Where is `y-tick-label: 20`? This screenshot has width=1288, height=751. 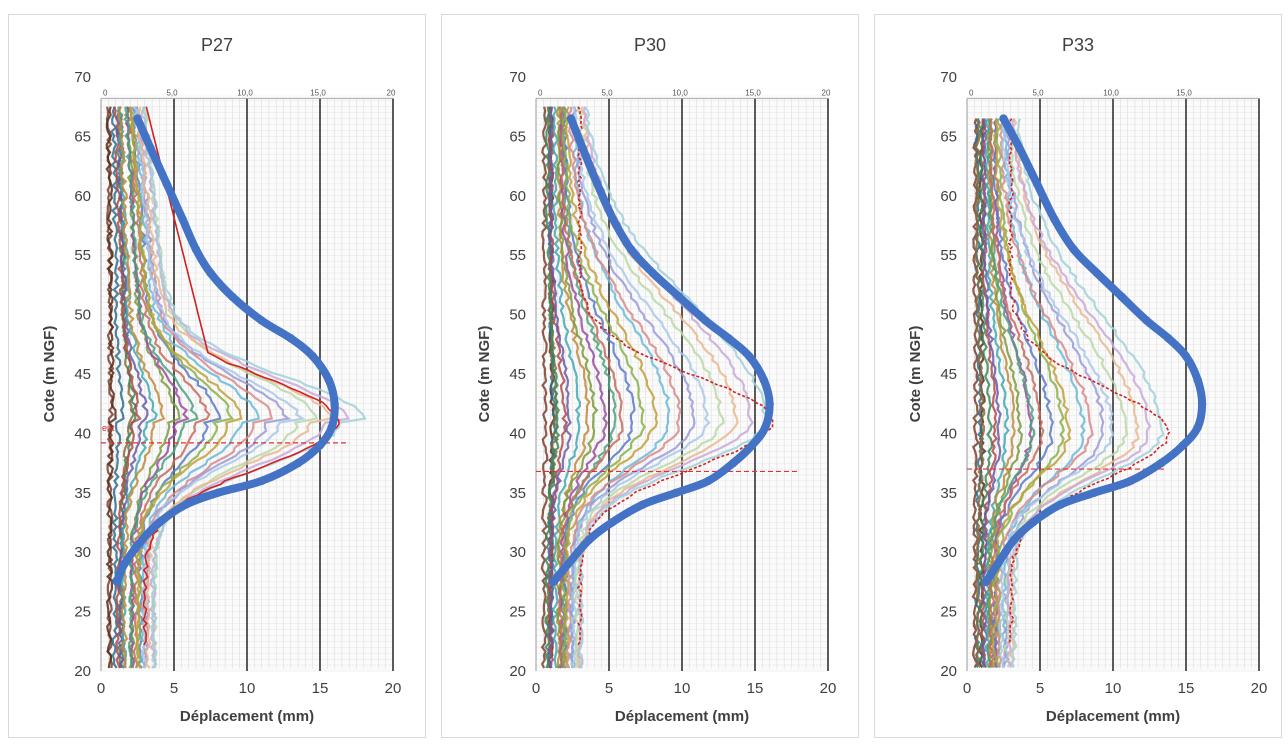
y-tick-label: 20 is located at coordinates (82, 671).